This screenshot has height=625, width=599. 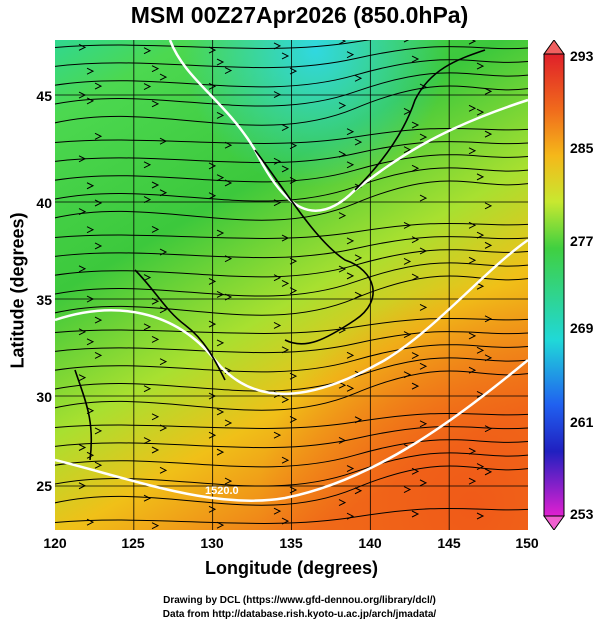 I want to click on x-tick: 125, so click(x=133, y=543).